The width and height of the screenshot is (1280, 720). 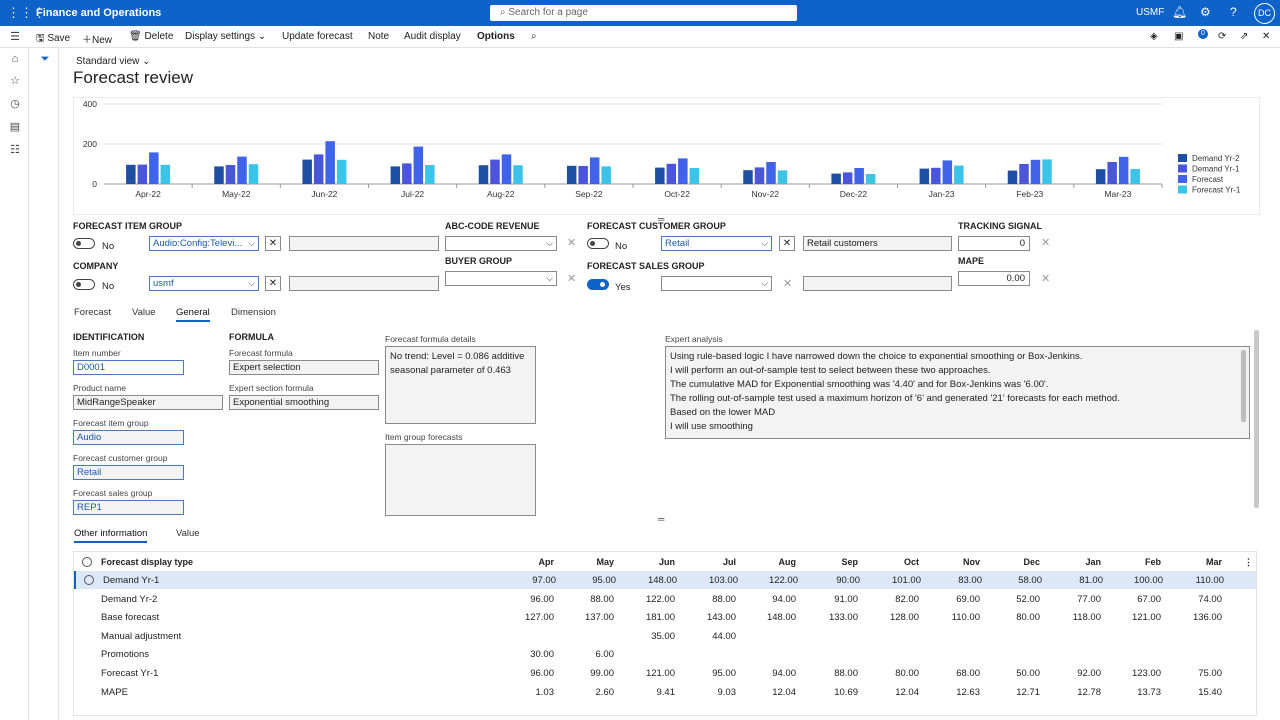 What do you see at coordinates (545, 692) in the screenshot?
I see `cell-apr: 1.03` at bounding box center [545, 692].